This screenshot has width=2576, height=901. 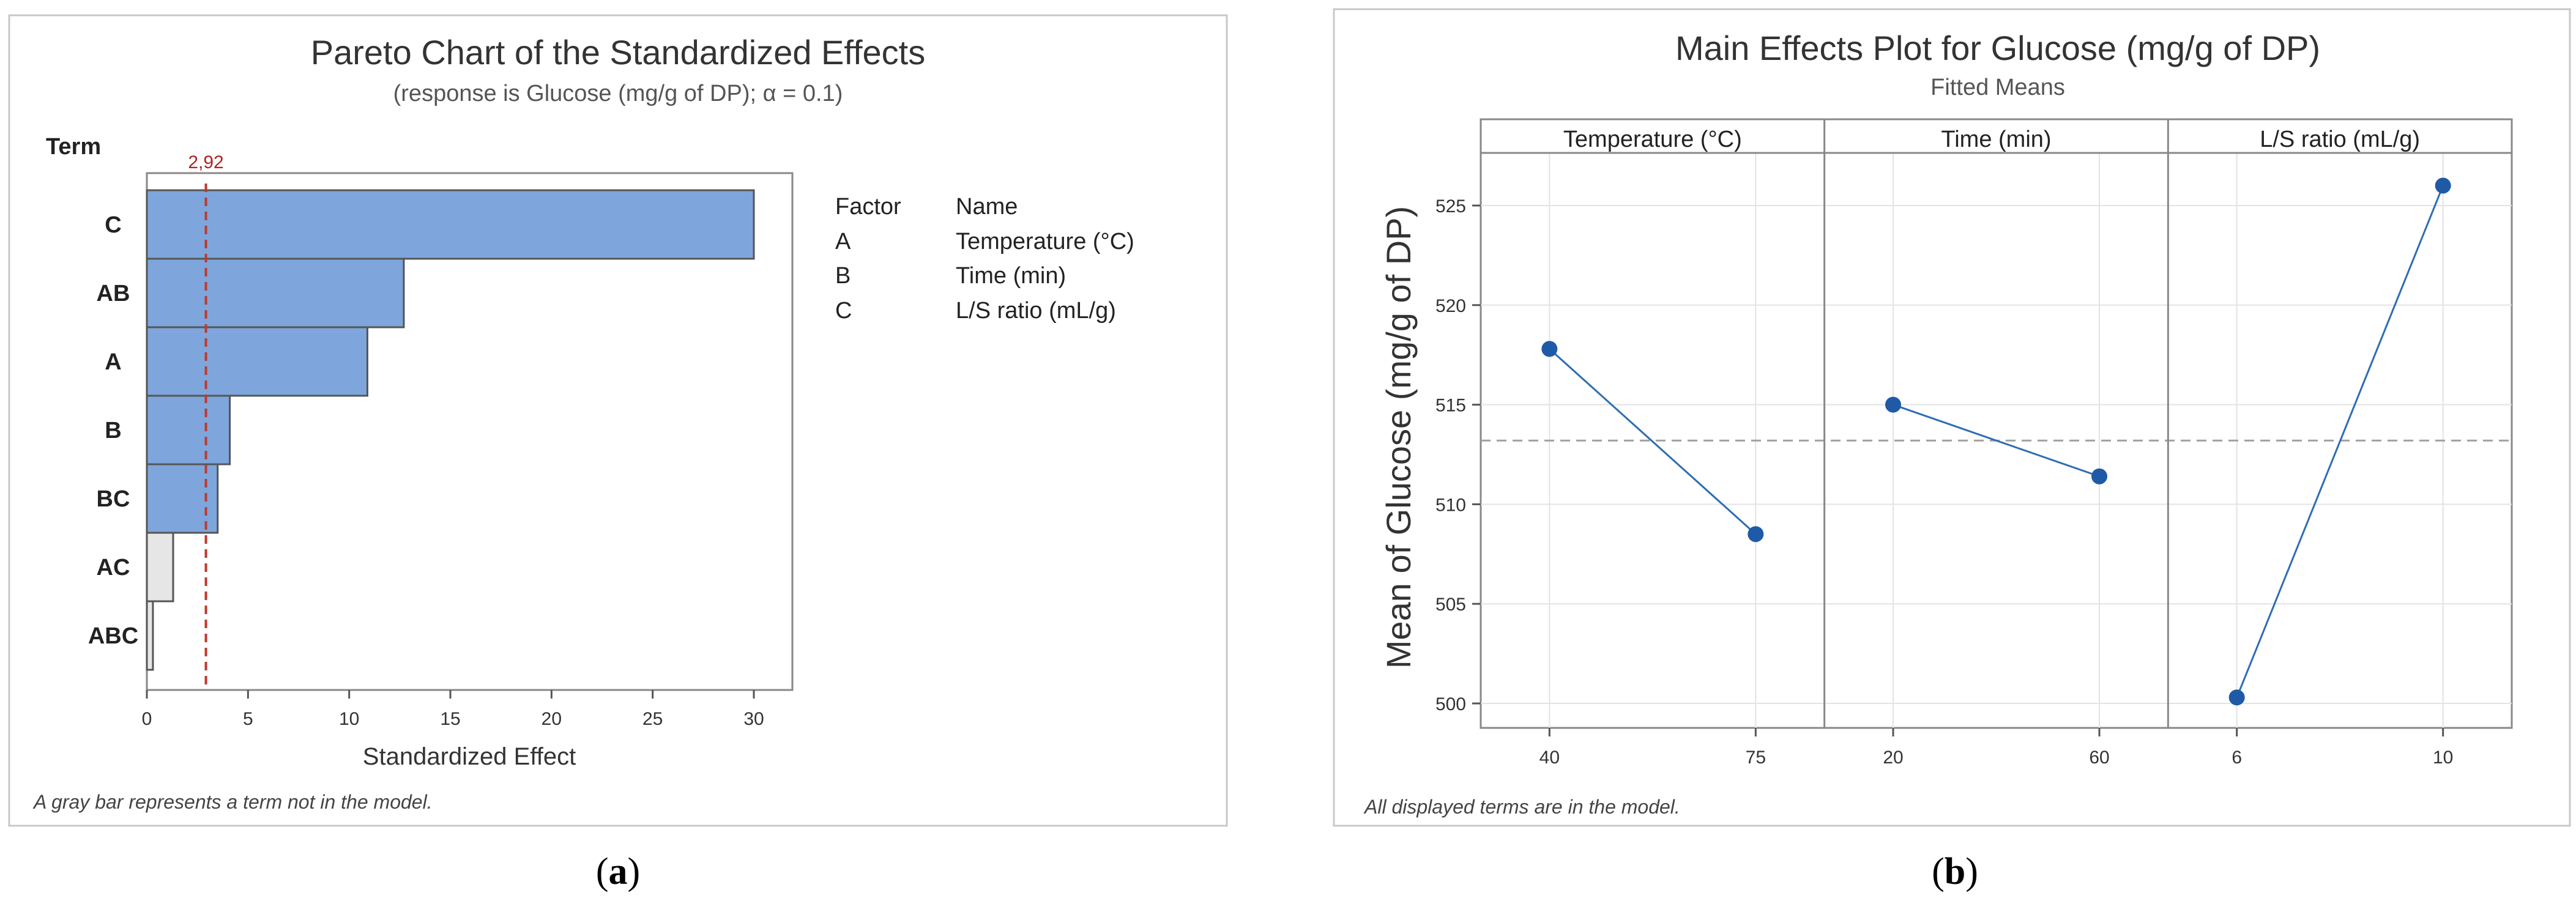 What do you see at coordinates (160, 567) in the screenshot?
I see `pareto-bar-ac` at bounding box center [160, 567].